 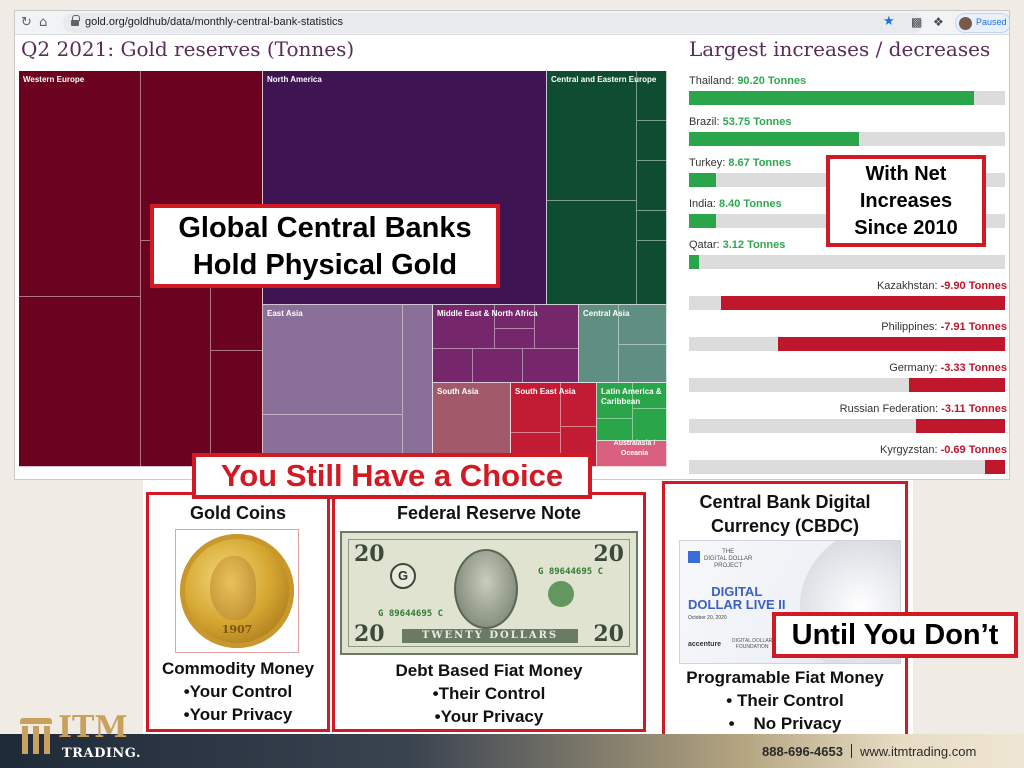 What do you see at coordinates (848, 419) in the screenshot?
I see `decrease-row-4: Russian Federation: -3.11 Tonnes` at bounding box center [848, 419].